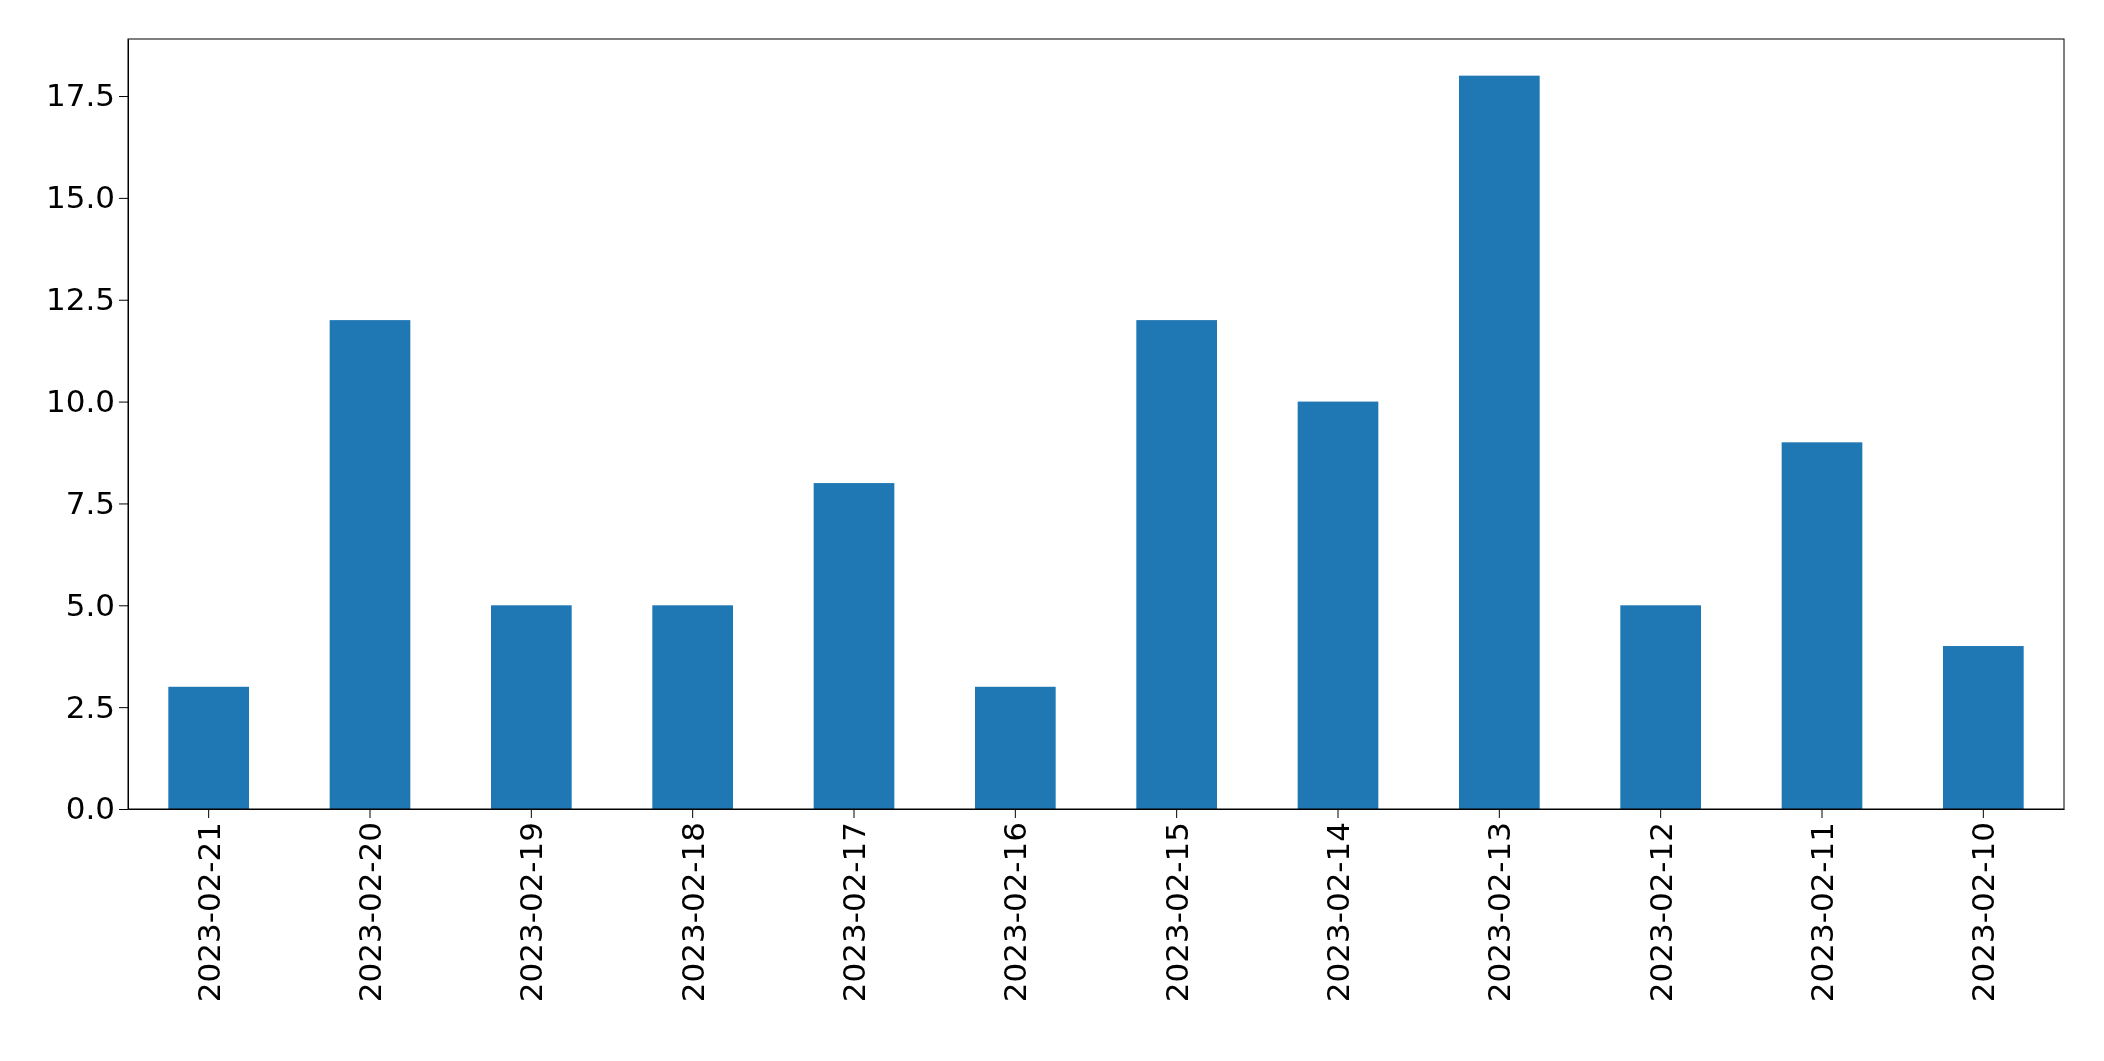 This screenshot has height=1061, width=2104. I want to click on x-tick-label: 2023-02-18, so click(692, 912).